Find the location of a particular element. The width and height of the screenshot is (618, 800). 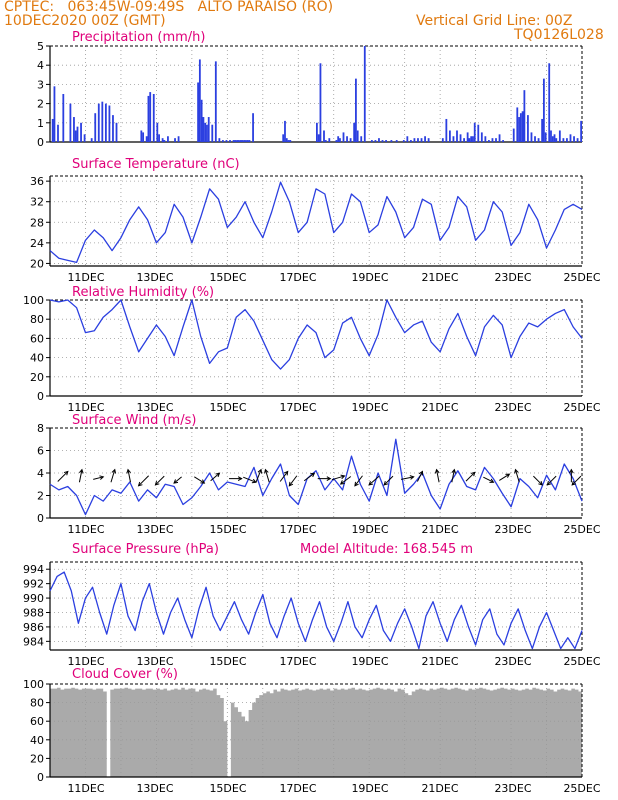

precip-title: Precipitation (mm/h) is located at coordinates (138, 37).